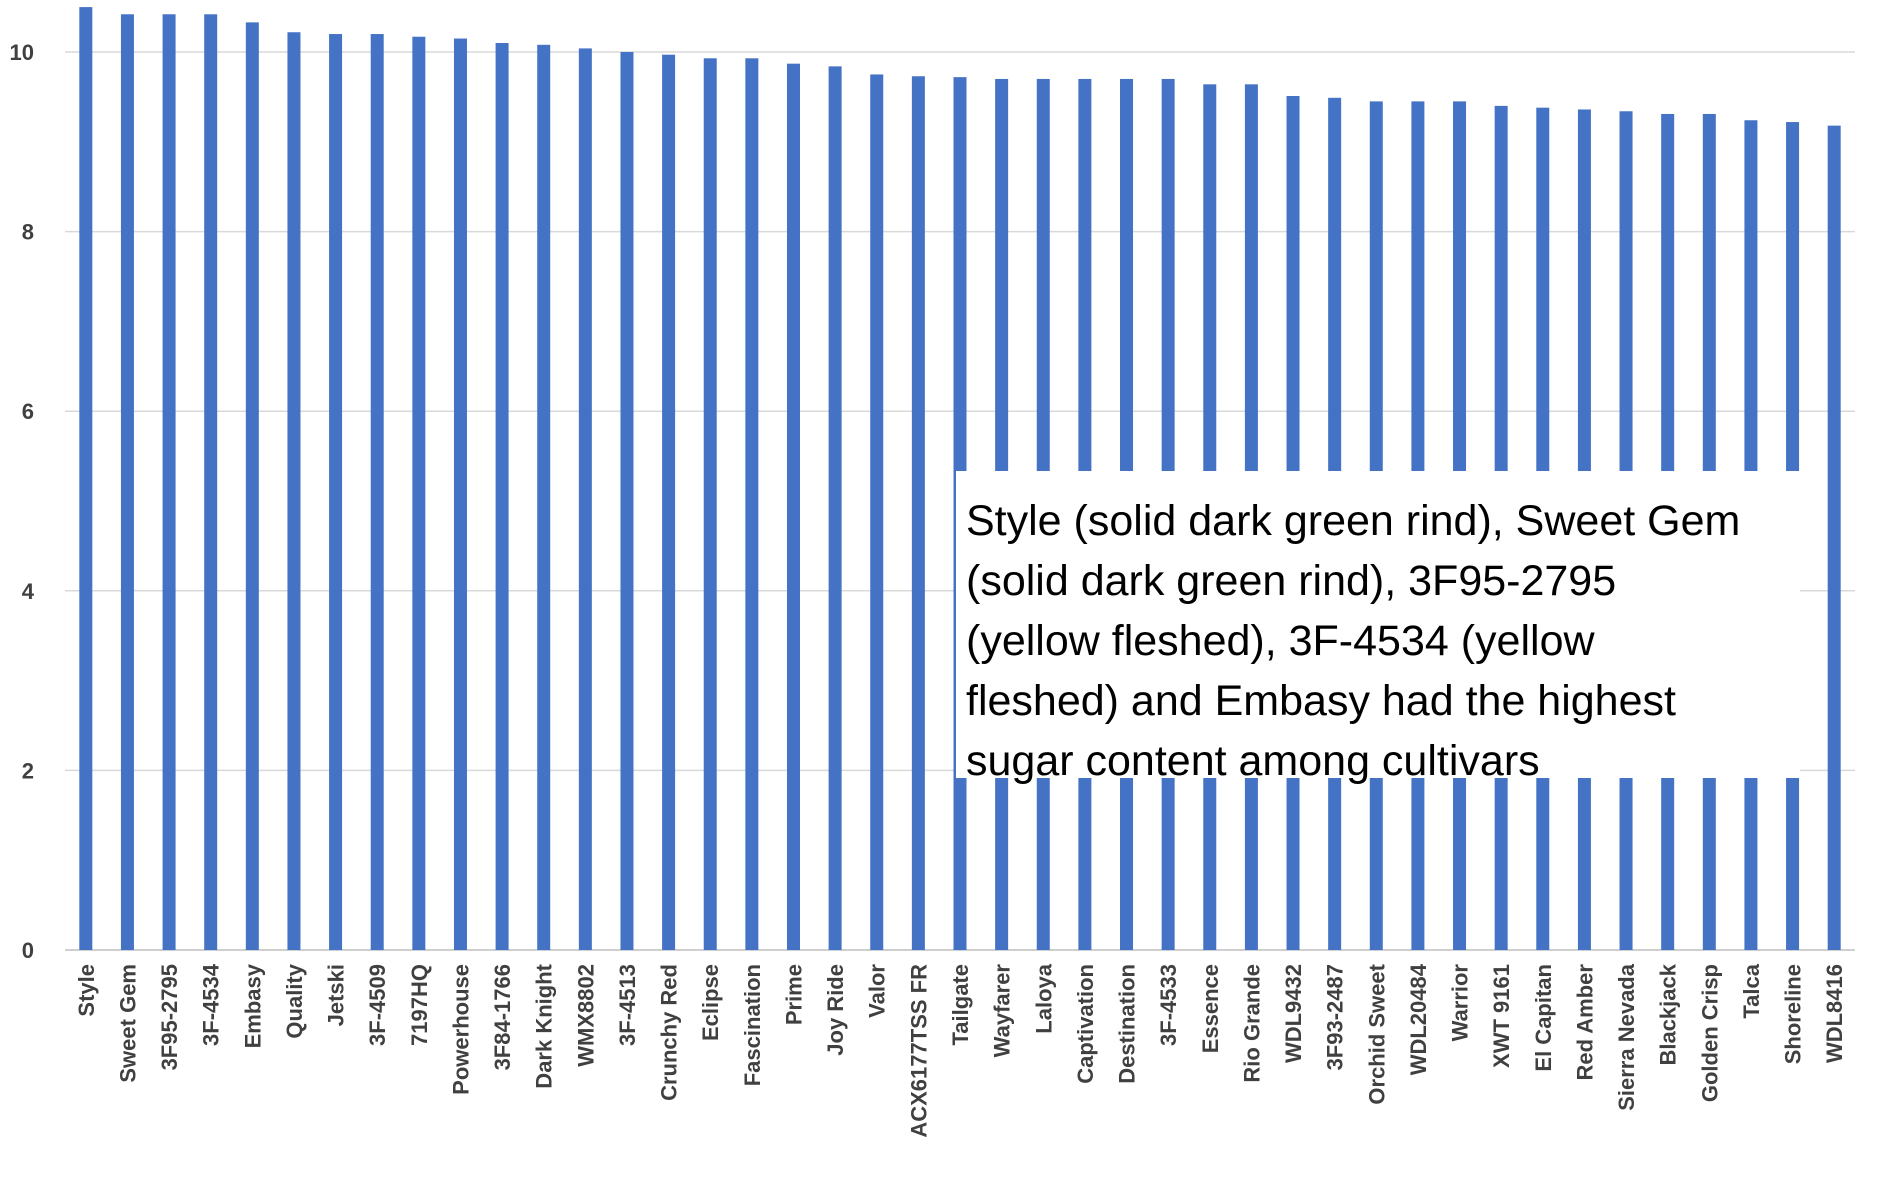  Describe the element at coordinates (1668, 1014) in the screenshot. I see `x-category-label: Blackjack` at that location.